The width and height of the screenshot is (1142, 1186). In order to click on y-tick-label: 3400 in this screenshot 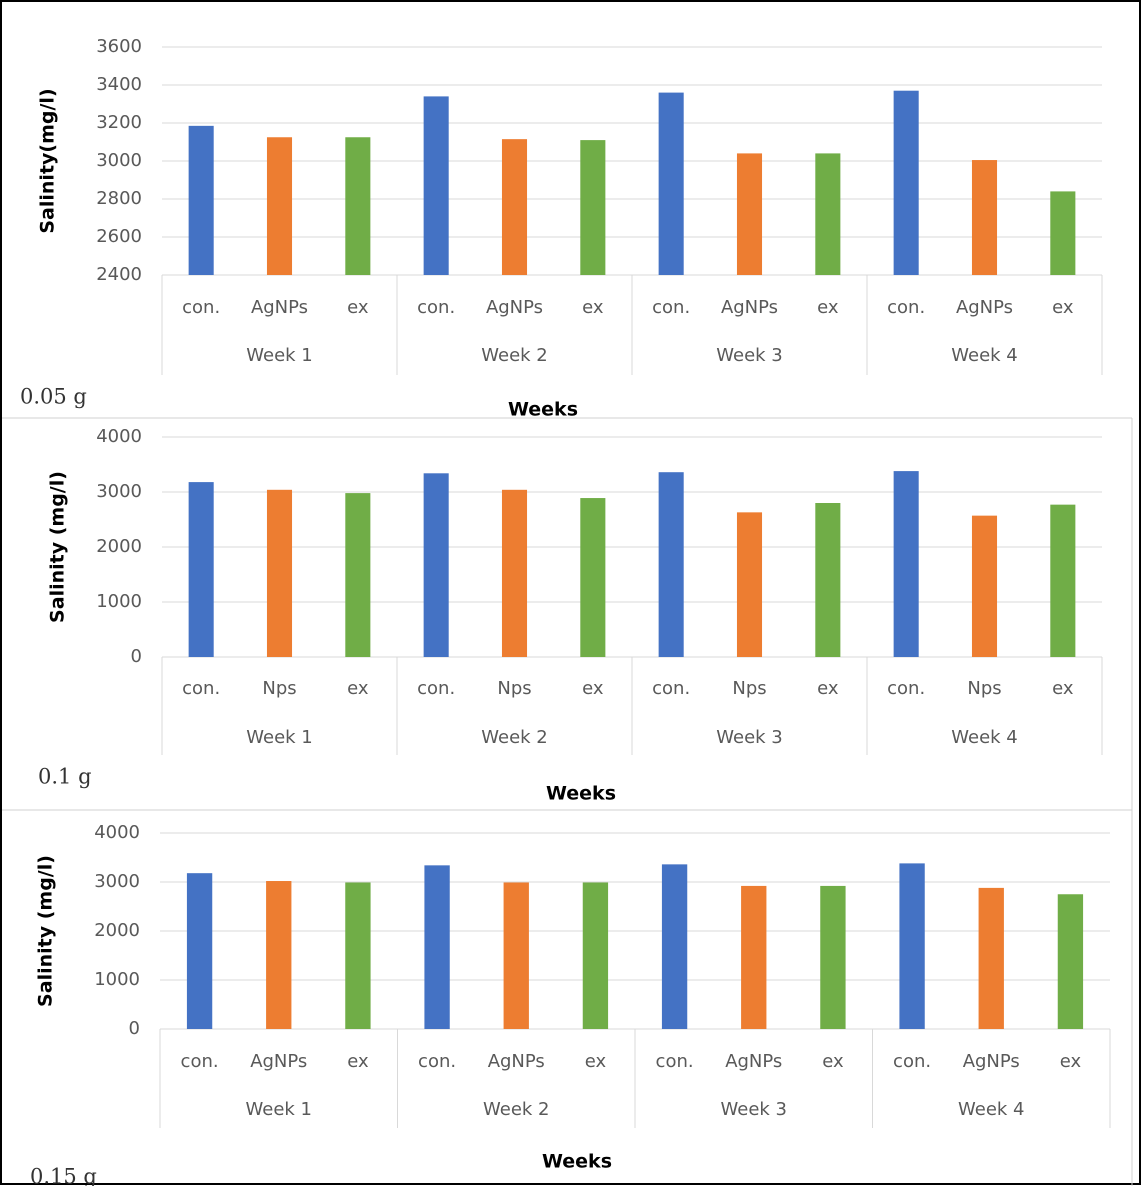, I will do `click(119, 84)`.